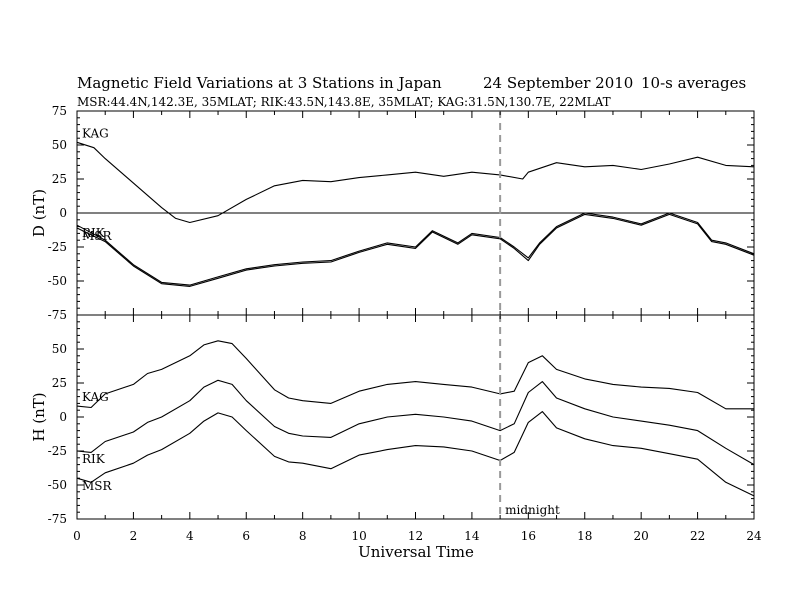 This screenshot has height=612, width=792. What do you see at coordinates (584, 536) in the screenshot?
I see `x-tick-label: 18` at bounding box center [584, 536].